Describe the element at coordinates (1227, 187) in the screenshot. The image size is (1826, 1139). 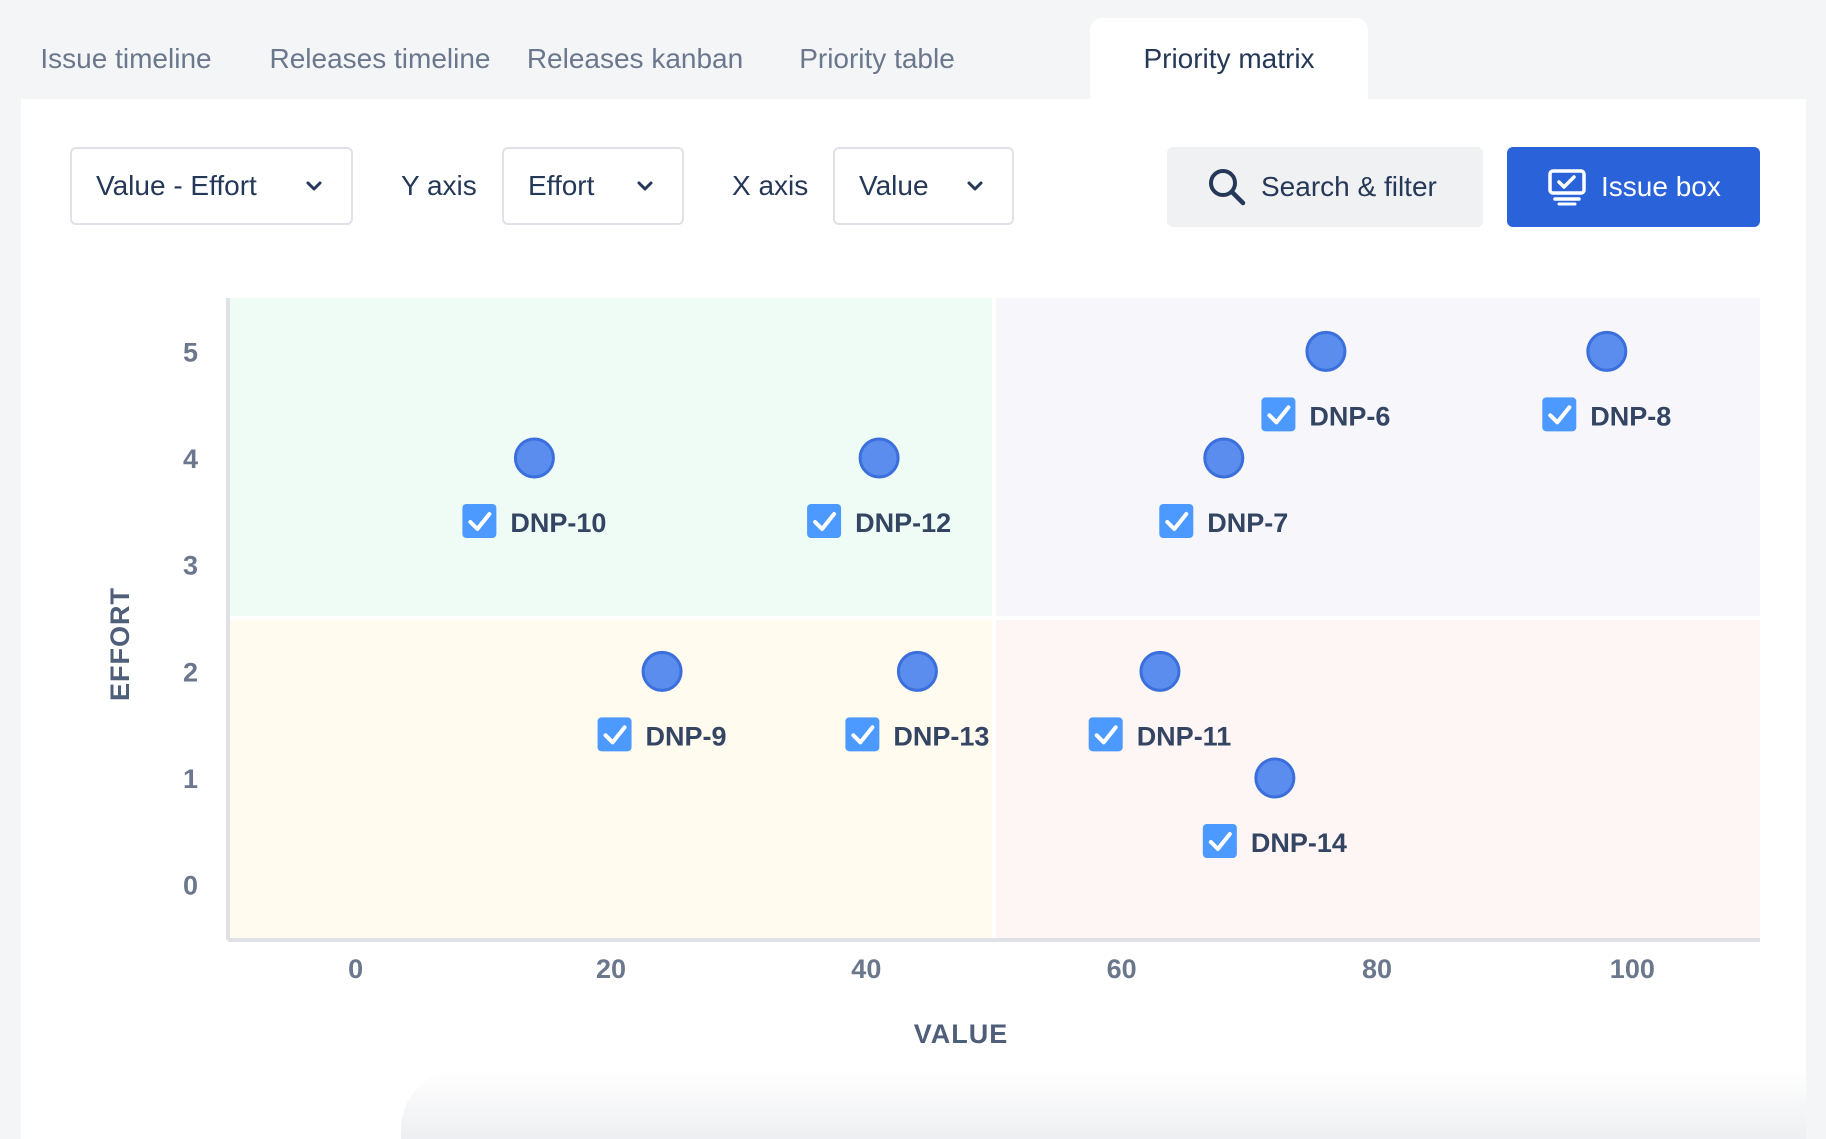
I see `search-icon` at that location.